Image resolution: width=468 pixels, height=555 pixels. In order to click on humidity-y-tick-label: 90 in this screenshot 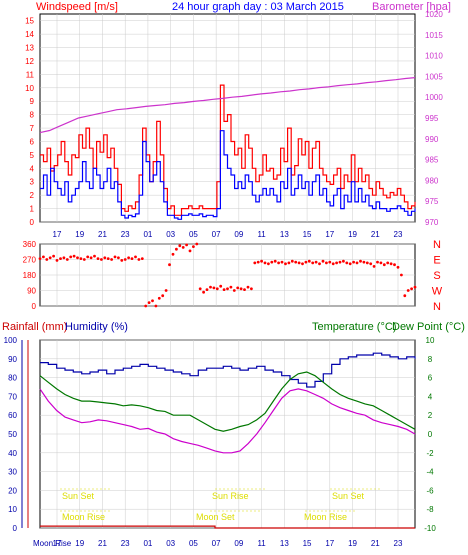, I will do `click(12, 359)`.